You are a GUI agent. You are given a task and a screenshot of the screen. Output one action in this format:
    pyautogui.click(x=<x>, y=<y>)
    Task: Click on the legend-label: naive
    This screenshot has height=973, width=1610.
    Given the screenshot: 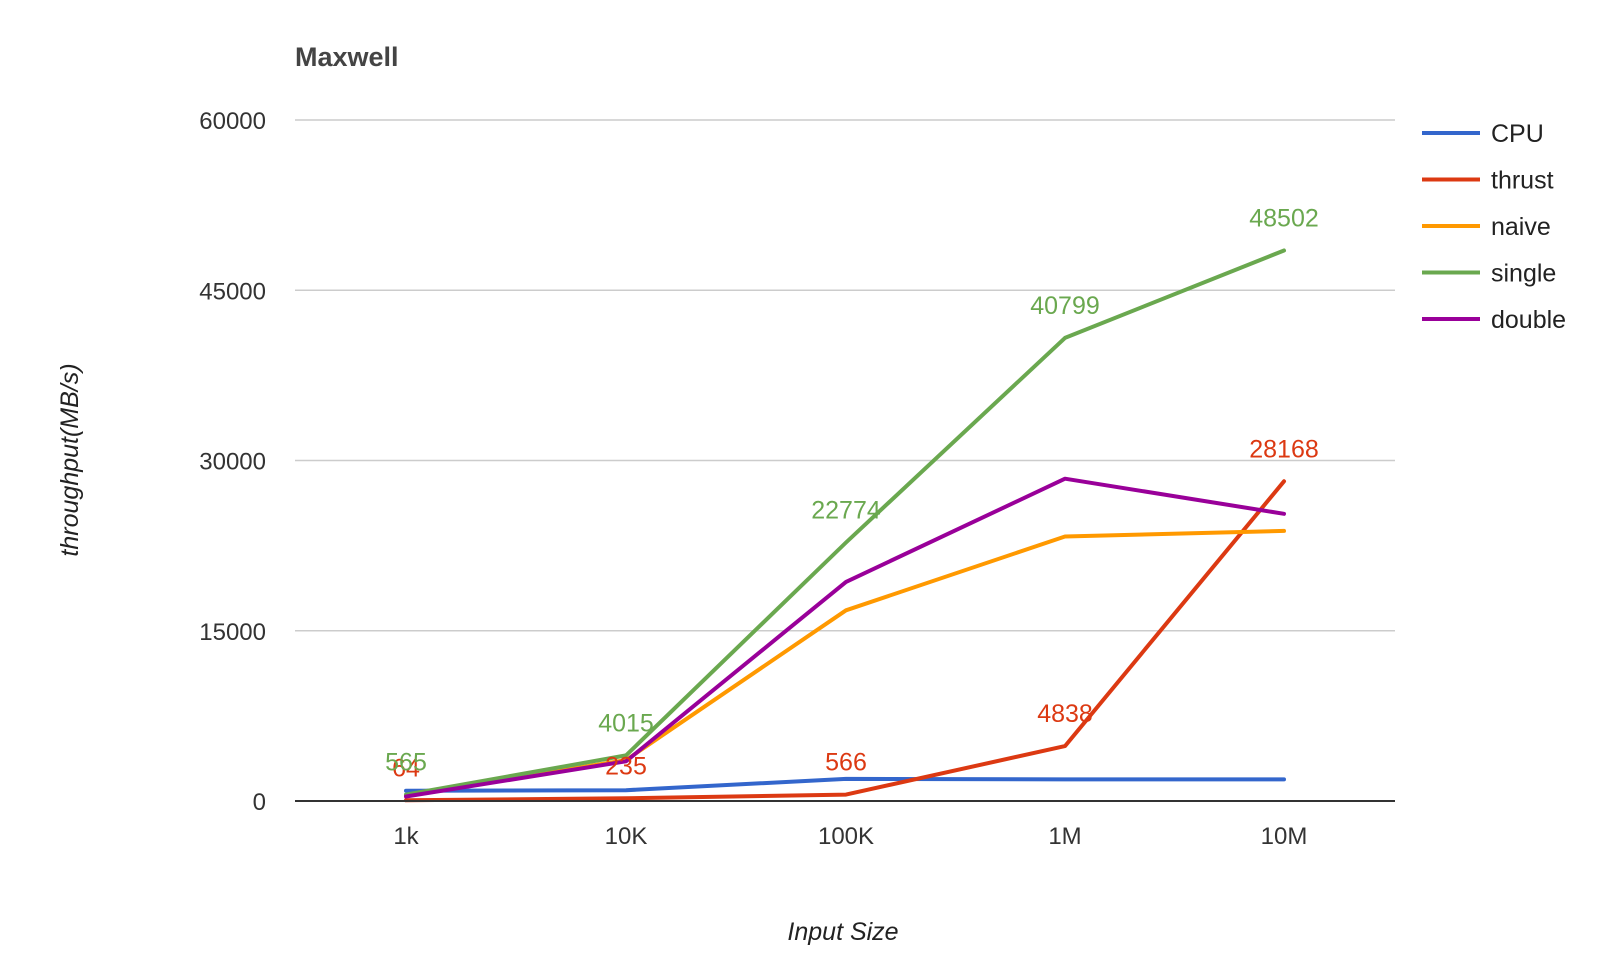 What is the action you would take?
    pyautogui.click(x=1521, y=227)
    